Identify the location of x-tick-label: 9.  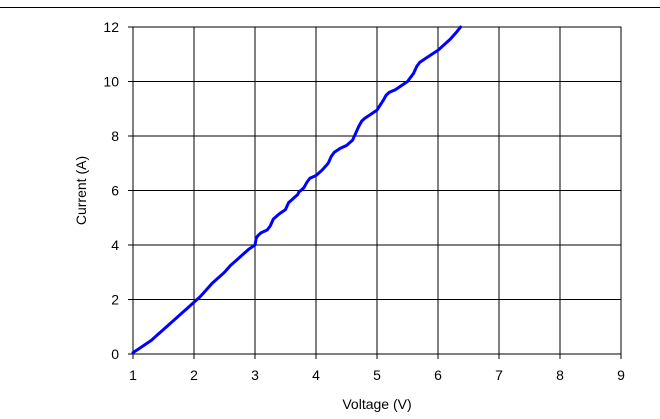
(621, 375).